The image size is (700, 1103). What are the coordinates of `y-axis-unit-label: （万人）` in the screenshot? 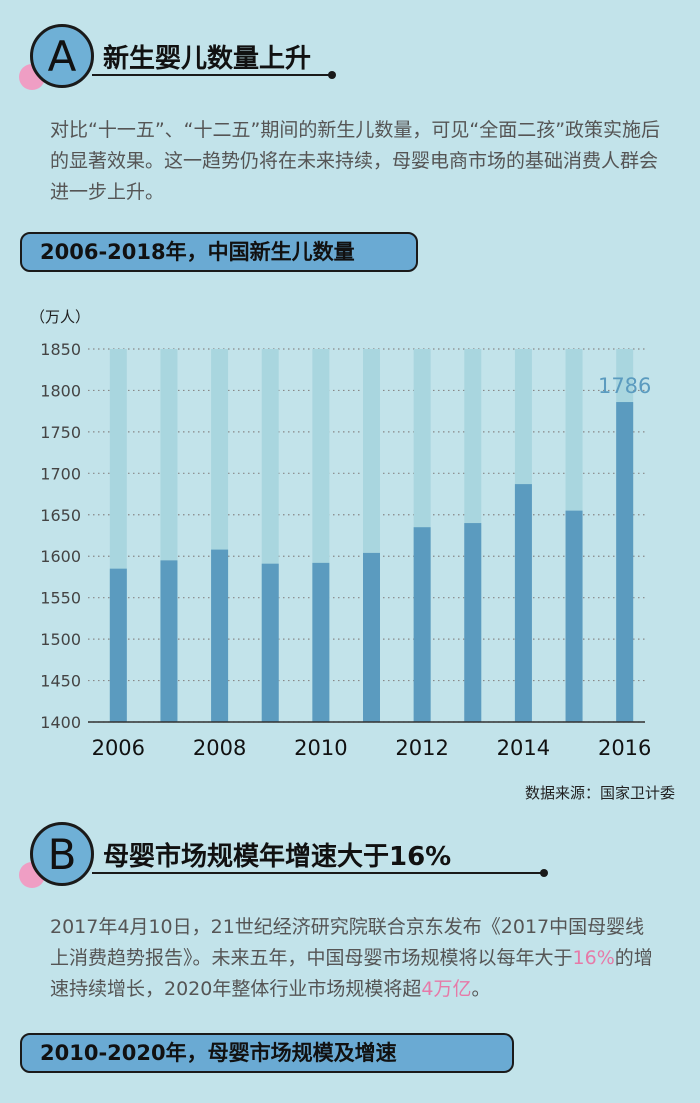 It's located at (60, 317).